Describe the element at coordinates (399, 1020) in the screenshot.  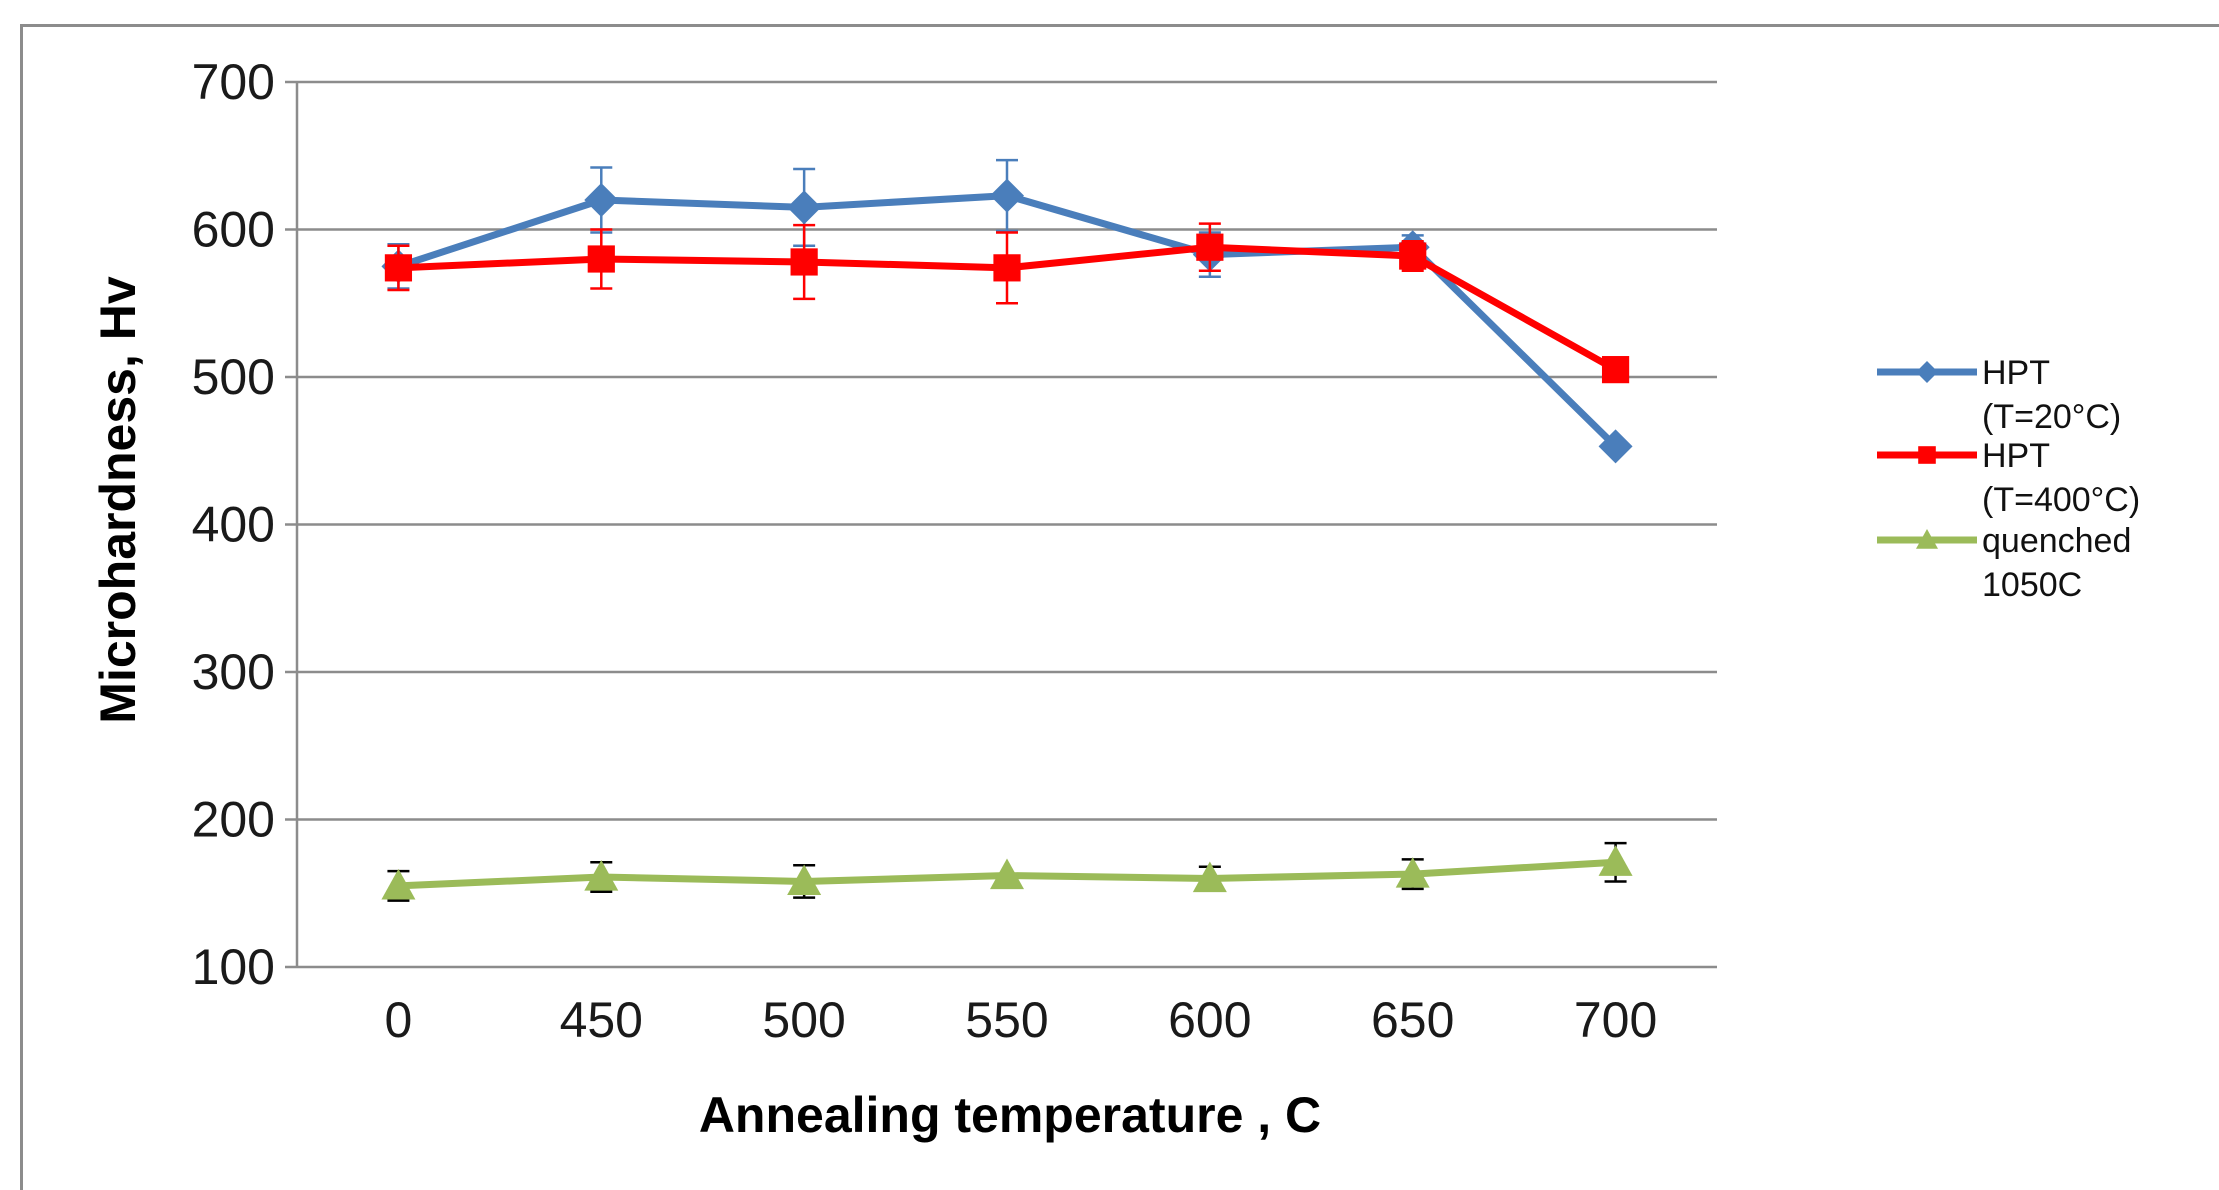
I see `x-tick-label: 0` at that location.